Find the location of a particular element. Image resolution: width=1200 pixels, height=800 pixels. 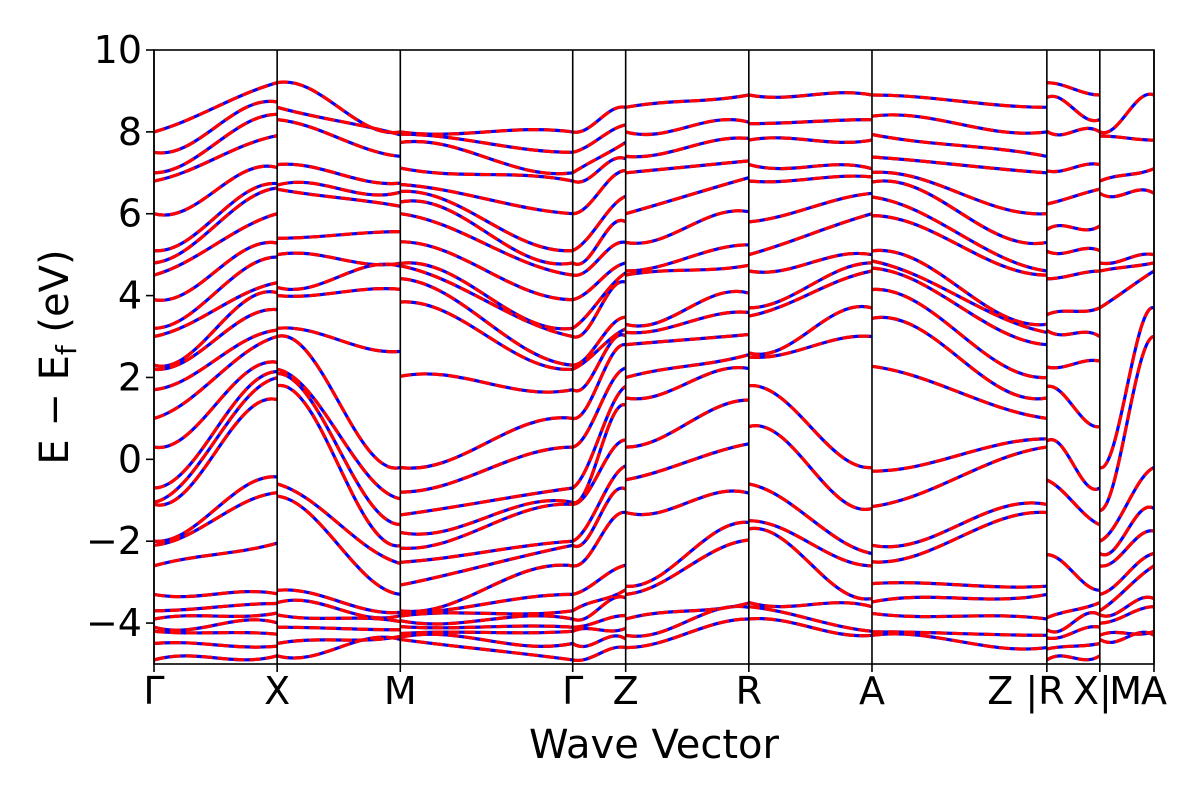

x-tick-label: Z is located at coordinates (626, 691).